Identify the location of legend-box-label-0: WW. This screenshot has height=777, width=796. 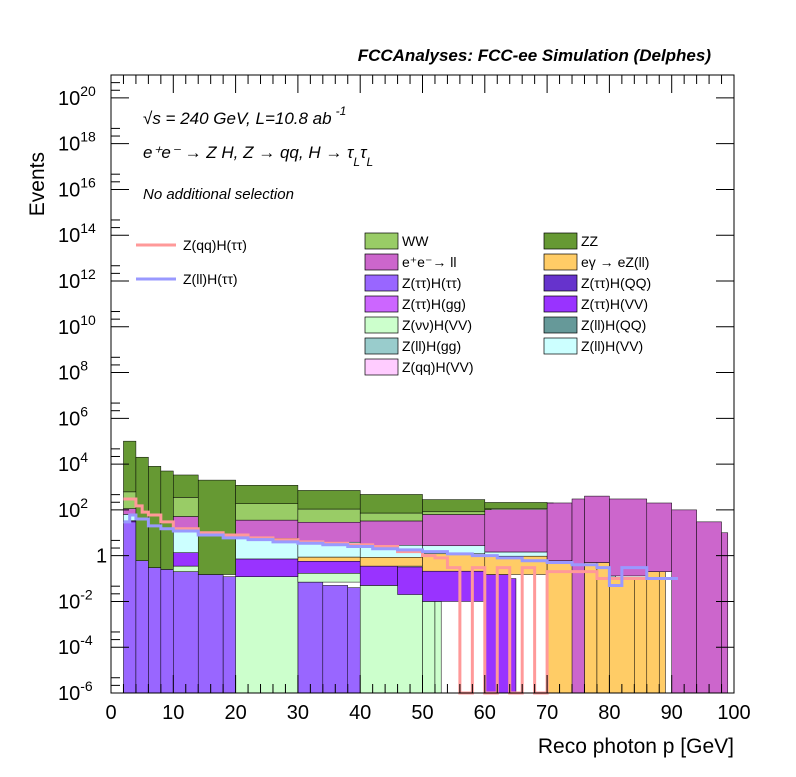
(415, 241).